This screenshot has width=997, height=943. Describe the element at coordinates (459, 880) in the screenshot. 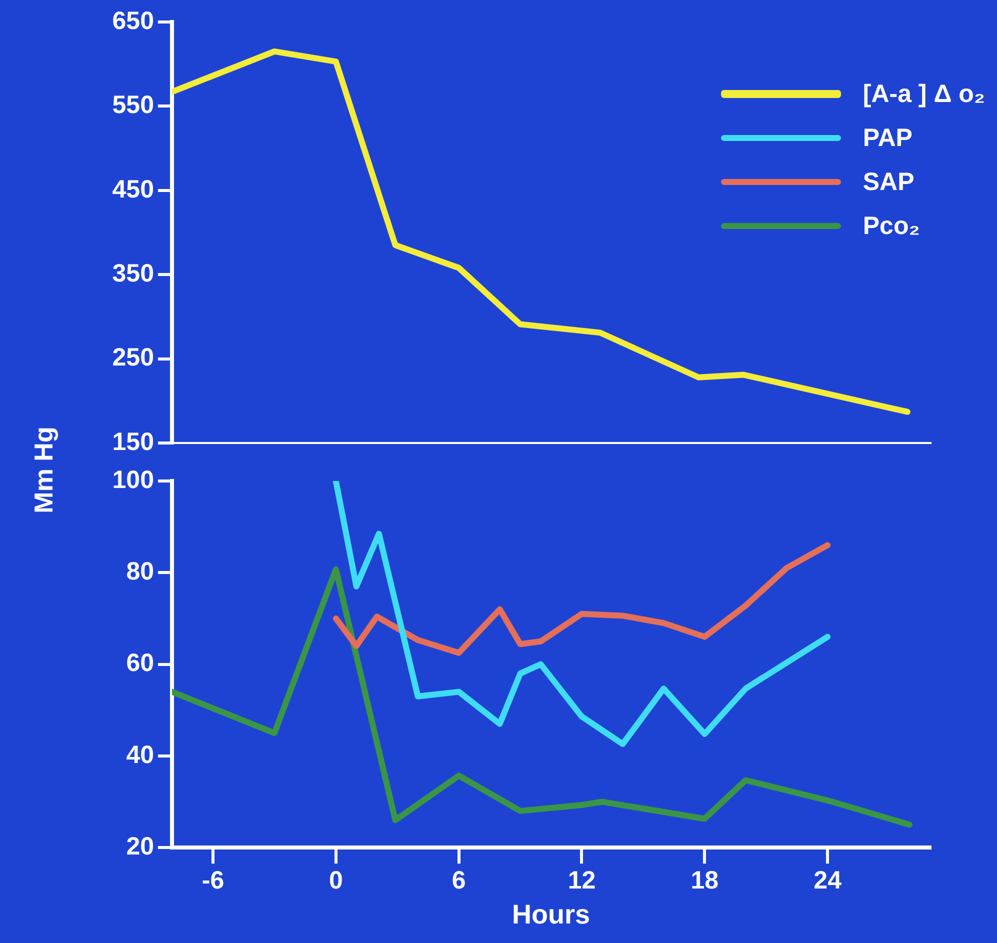

I see `x-tick-label: 6` at that location.